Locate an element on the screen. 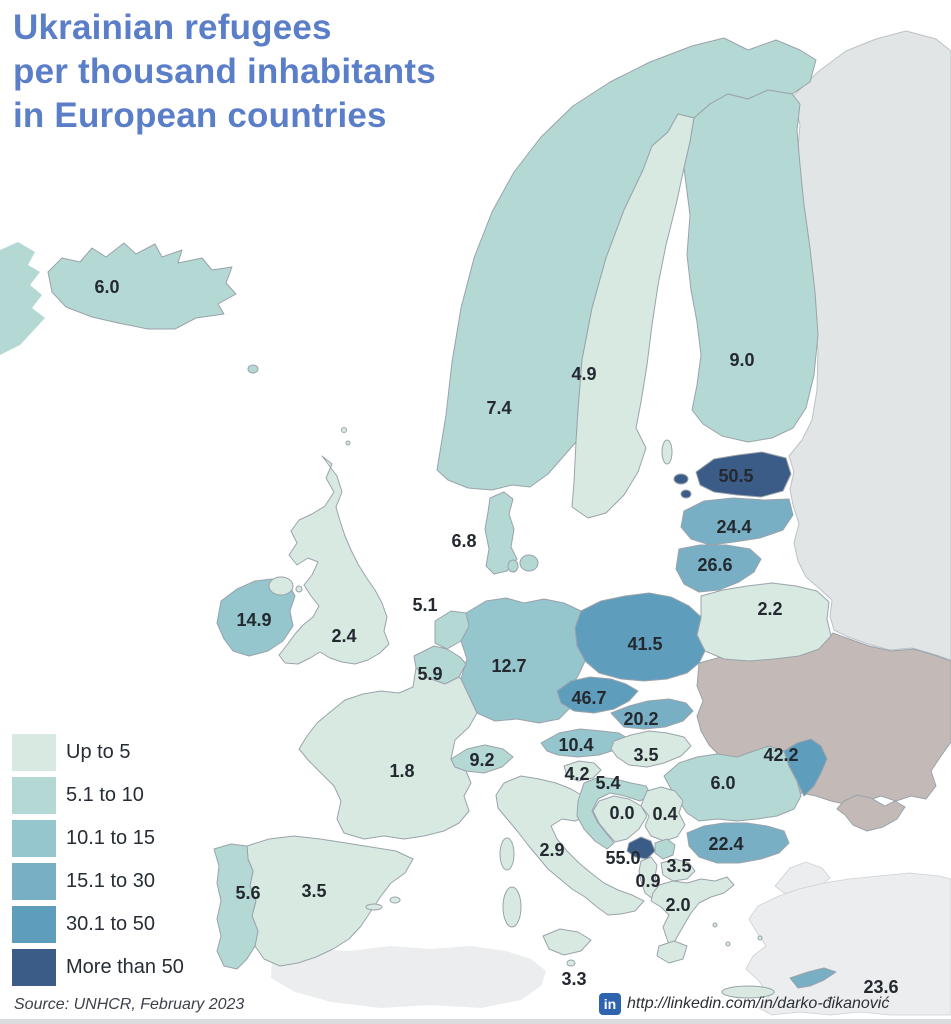 This screenshot has height=1024, width=951. value-finland: 9.0 is located at coordinates (741, 360).